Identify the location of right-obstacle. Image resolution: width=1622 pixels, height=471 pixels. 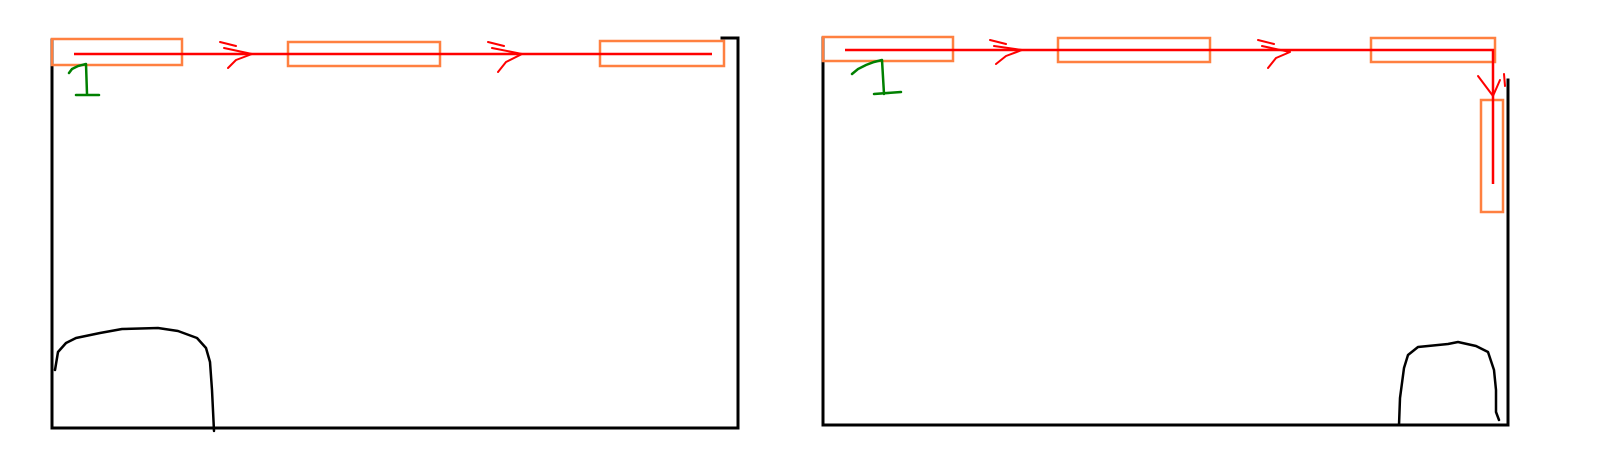
(1449, 383).